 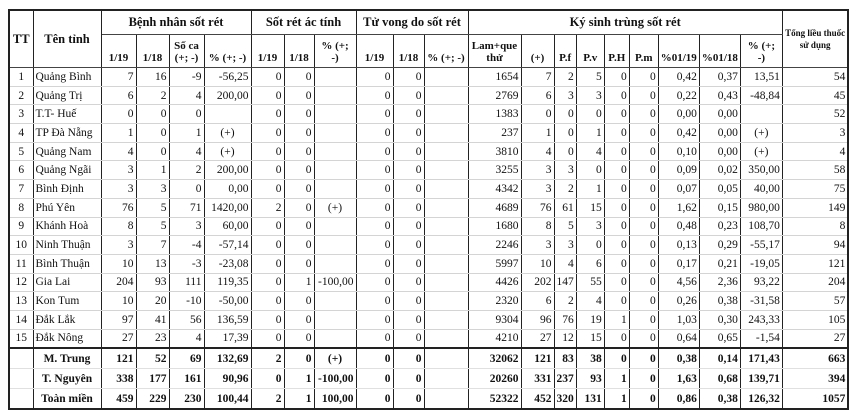 I want to click on cell-value: 0,15, so click(x=719, y=208).